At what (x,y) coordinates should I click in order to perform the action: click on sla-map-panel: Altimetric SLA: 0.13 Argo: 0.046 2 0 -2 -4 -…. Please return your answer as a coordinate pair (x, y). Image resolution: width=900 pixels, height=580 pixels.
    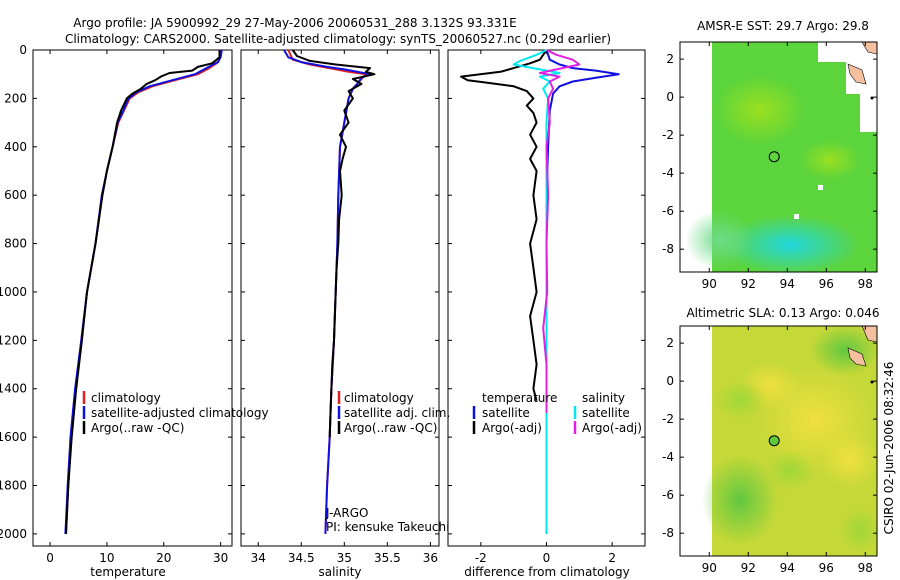
    Looking at the image, I should click on (771, 440).